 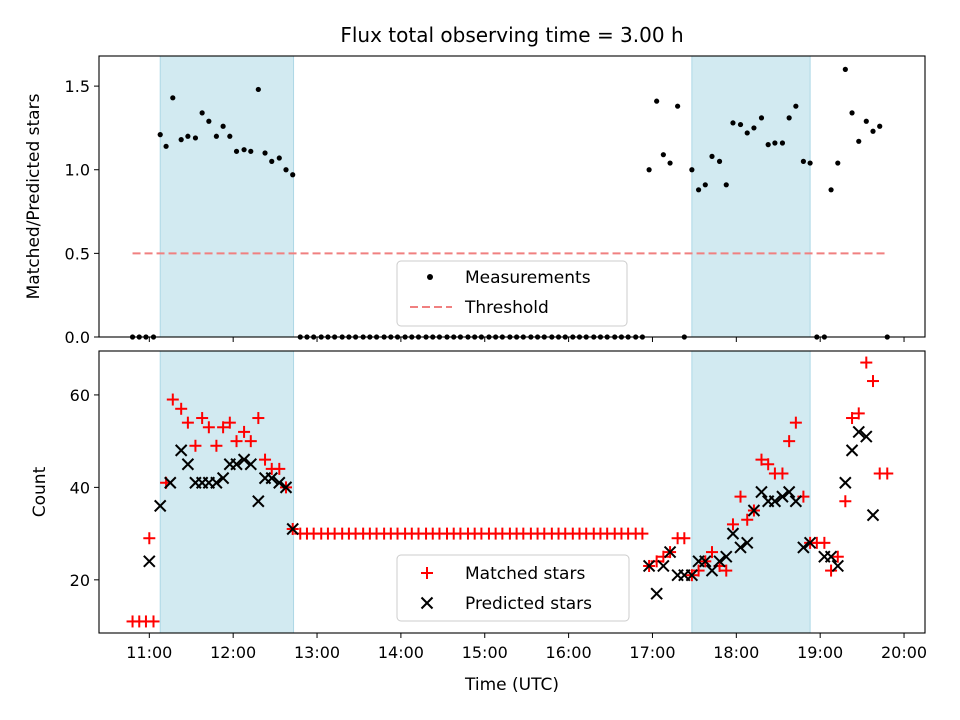 I want to click on x-tick-label: 19:00, so click(x=820, y=652).